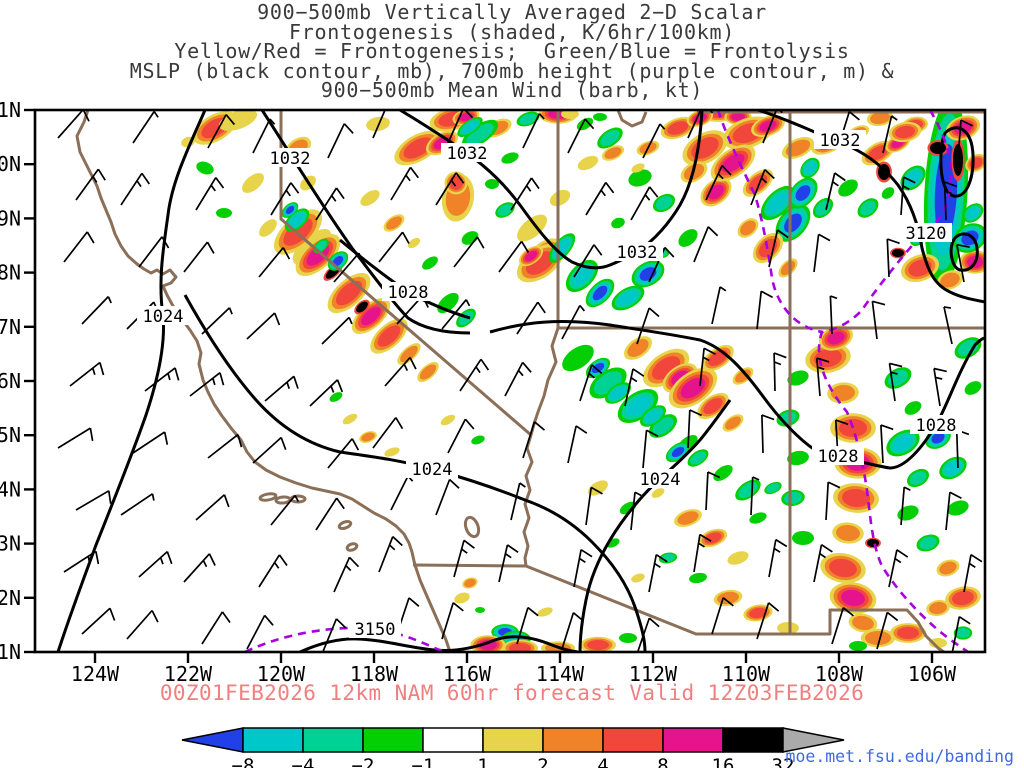 This screenshot has height=768, width=1024. Describe the element at coordinates (813, 740) in the screenshot. I see `colorbar-over-arrow` at that location.